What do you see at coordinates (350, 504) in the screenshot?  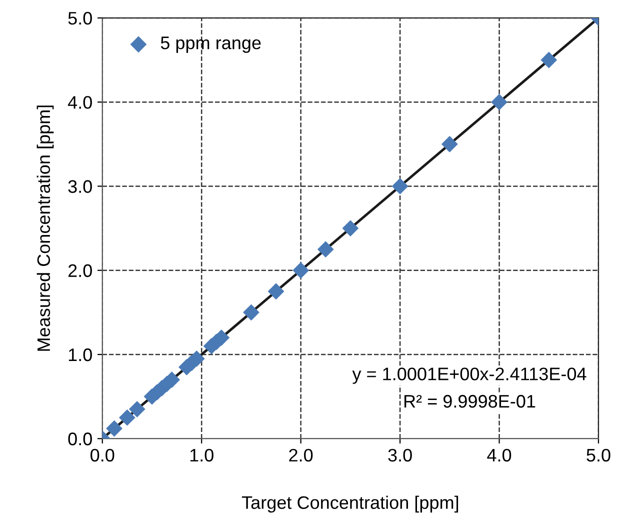 I see `x-axis-title: Target Concentration [ppm]` at bounding box center [350, 504].